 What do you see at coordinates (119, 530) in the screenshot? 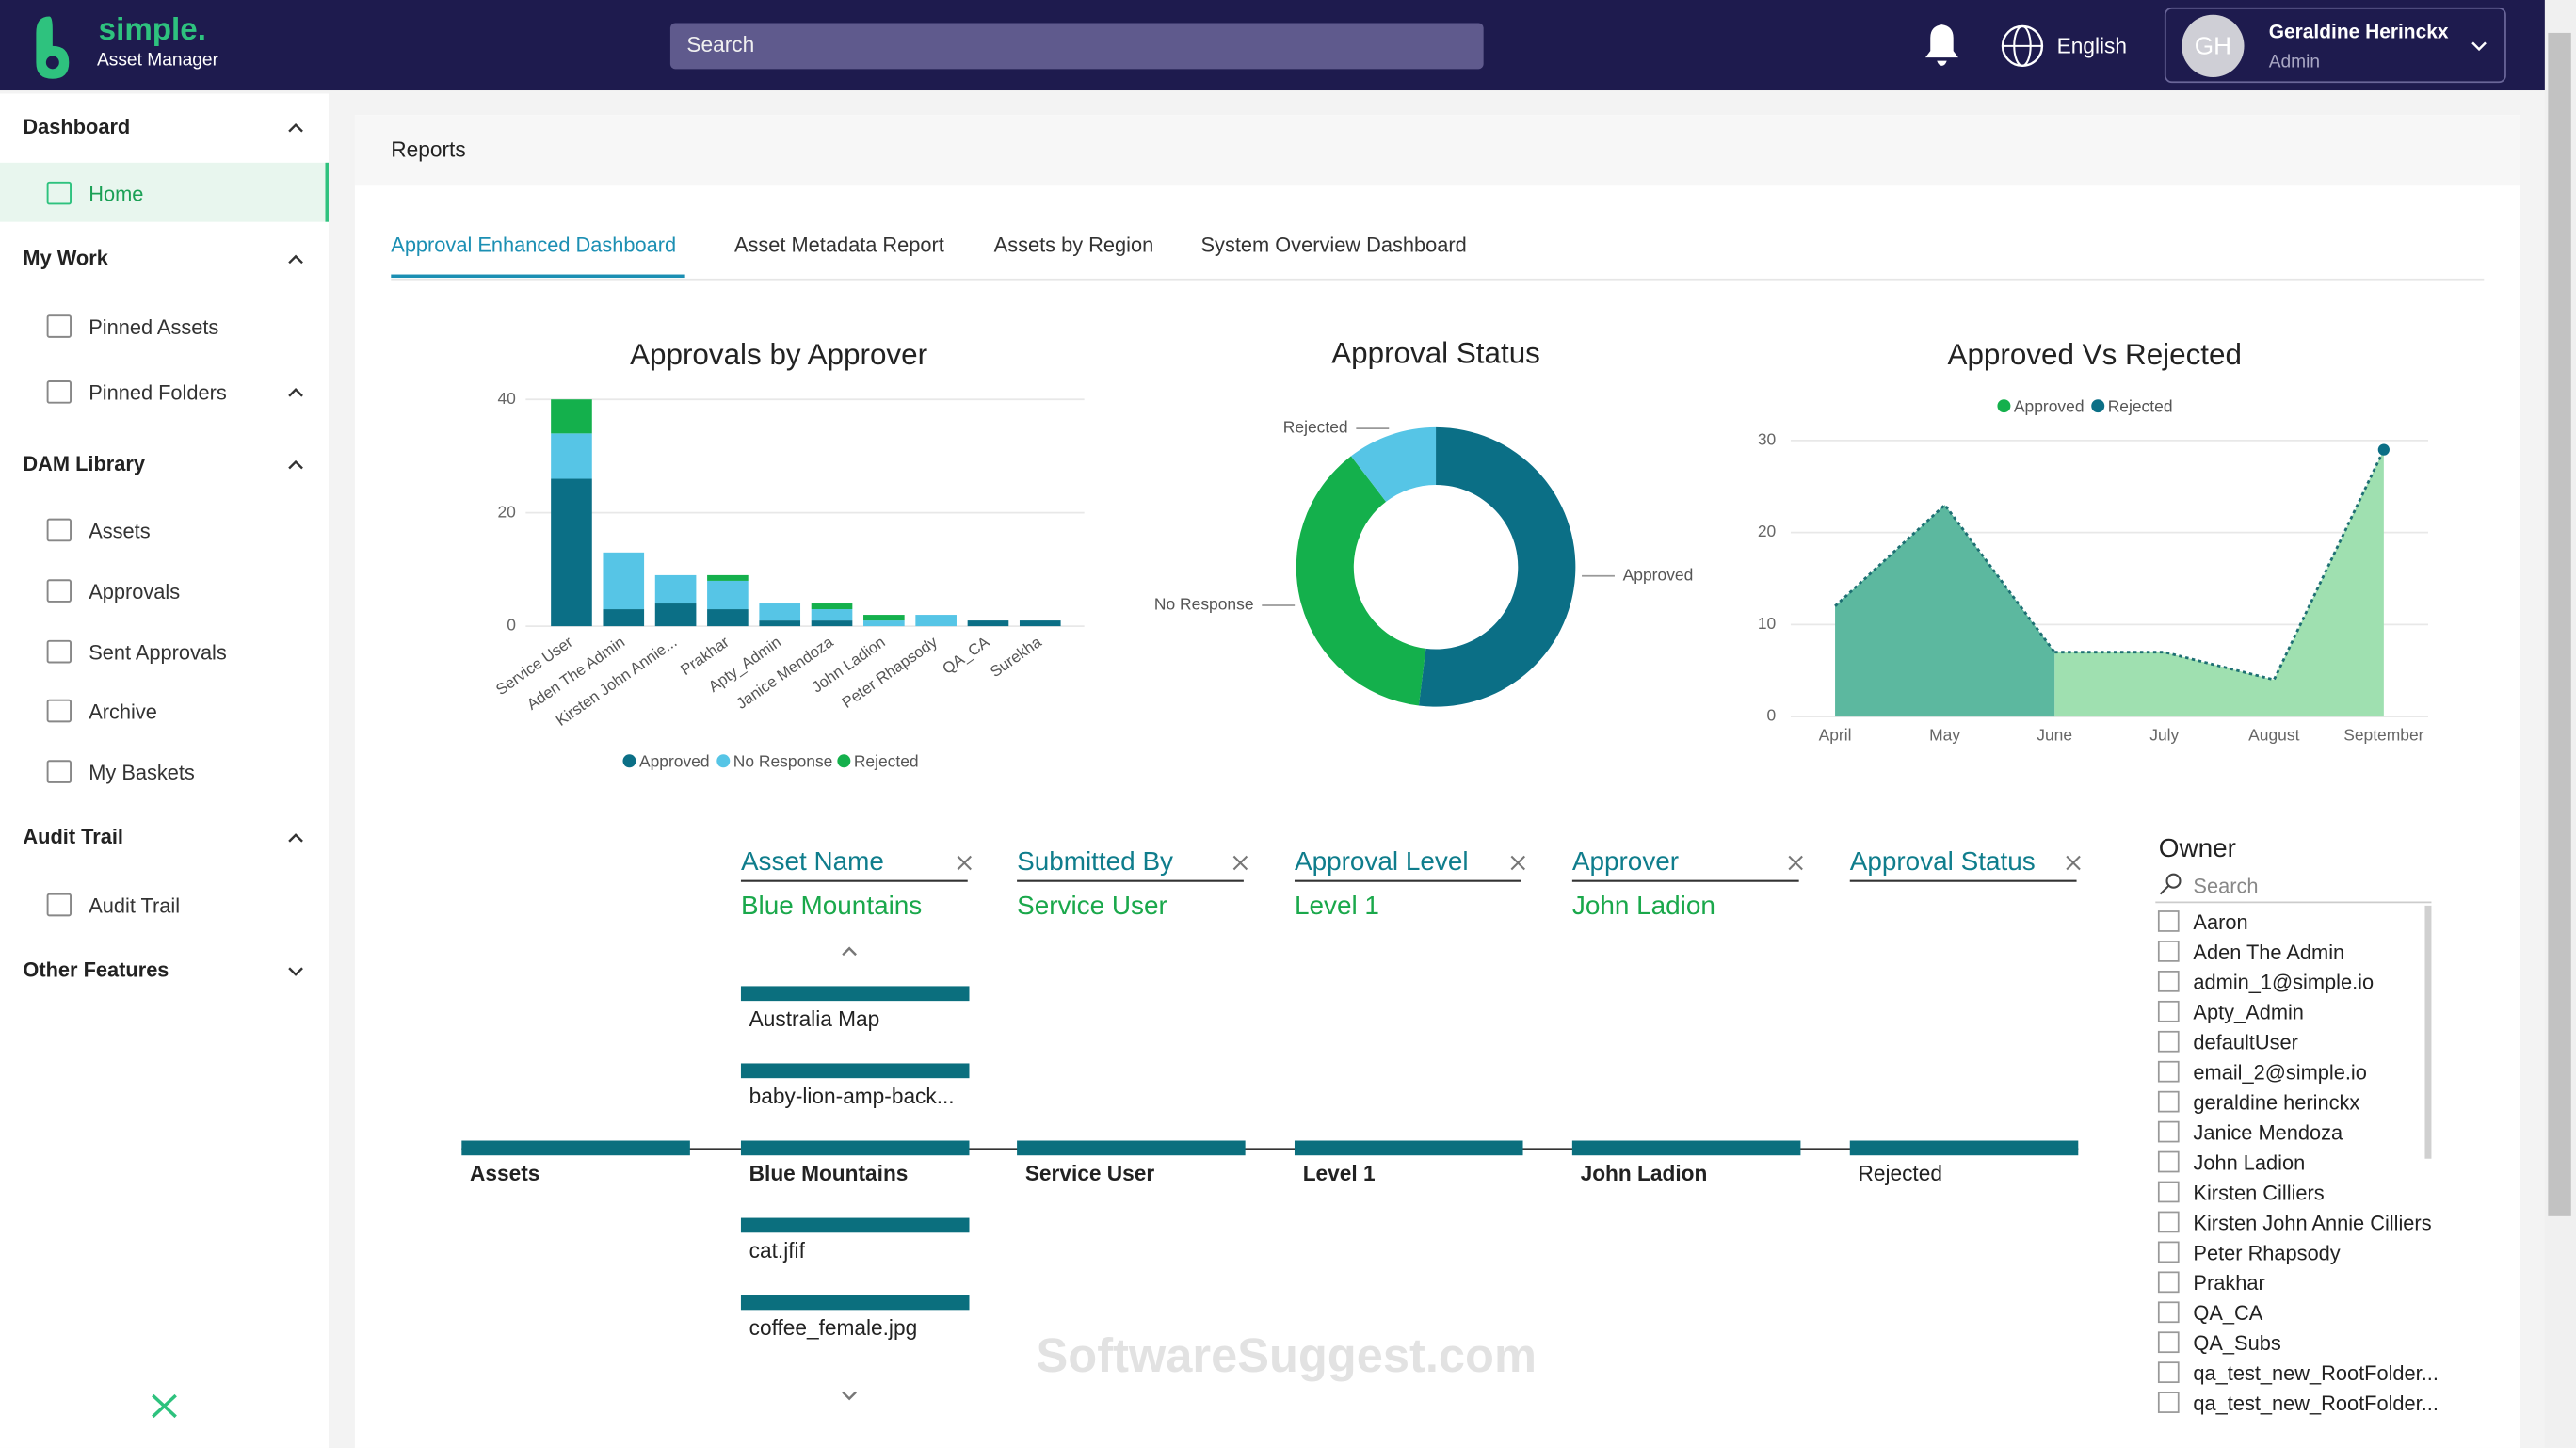
I see `sidebar-item: Assets` at bounding box center [119, 530].